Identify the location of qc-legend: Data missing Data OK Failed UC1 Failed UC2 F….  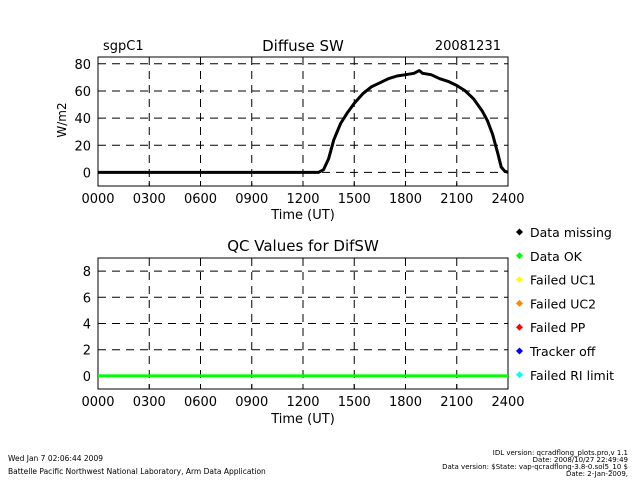
(565, 304).